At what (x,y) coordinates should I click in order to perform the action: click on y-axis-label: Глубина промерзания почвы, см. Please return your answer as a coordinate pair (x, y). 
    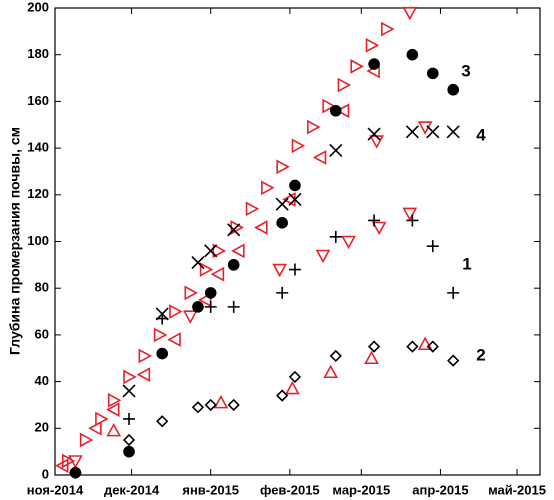
    Looking at the image, I should click on (15, 241).